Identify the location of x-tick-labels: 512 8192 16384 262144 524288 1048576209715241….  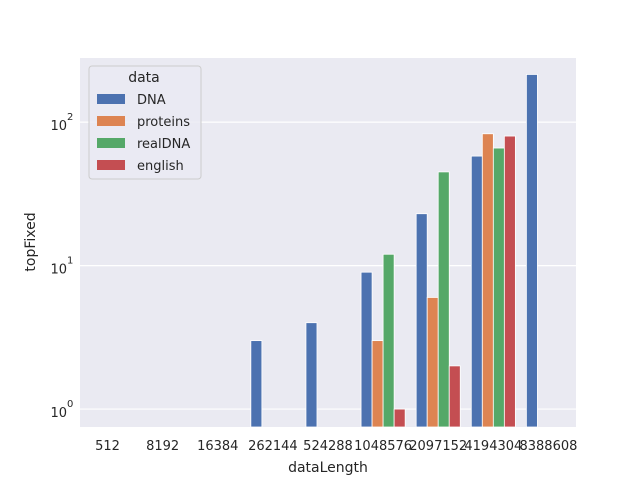
(336, 446).